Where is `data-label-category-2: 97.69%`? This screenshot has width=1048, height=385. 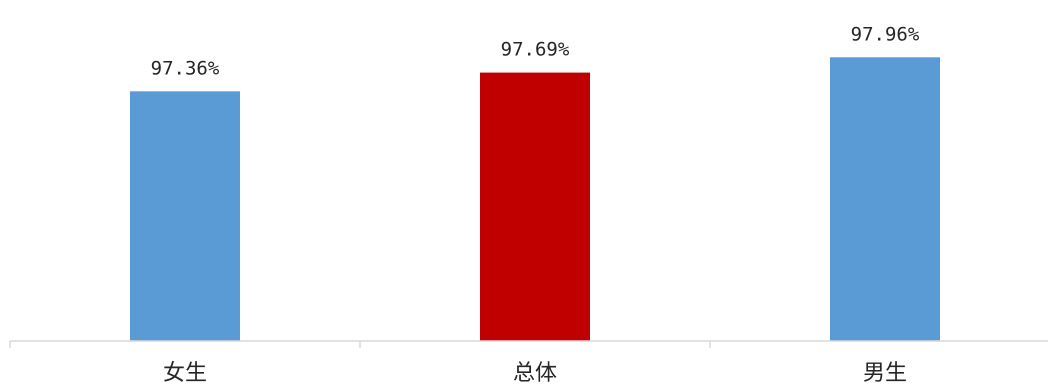
data-label-category-2: 97.69% is located at coordinates (535, 50).